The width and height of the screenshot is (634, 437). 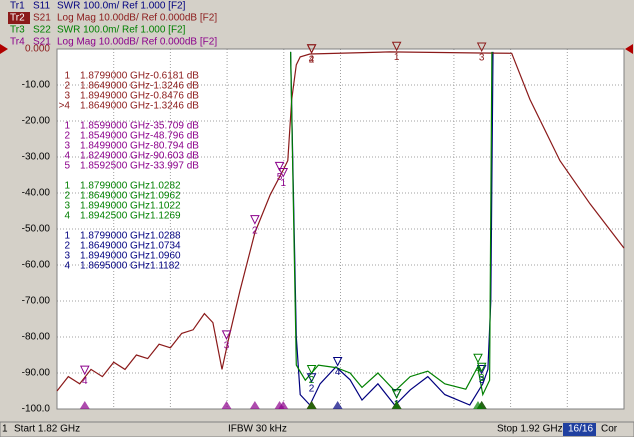 What do you see at coordinates (174, 126) in the screenshot?
I see `marker-value: -35.709 dB` at bounding box center [174, 126].